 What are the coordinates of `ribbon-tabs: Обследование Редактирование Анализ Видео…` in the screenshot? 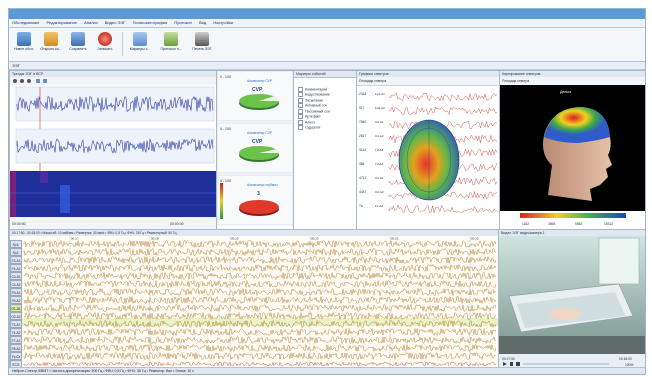 It's located at (327, 23).